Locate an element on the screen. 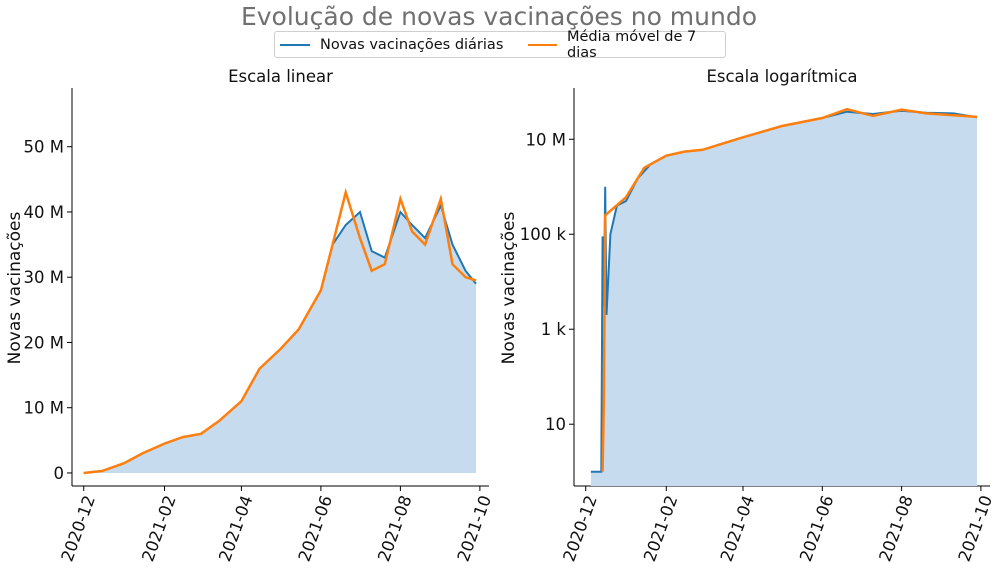 This screenshot has height=568, width=998. panel-title: Escala logarítmica is located at coordinates (781, 76).